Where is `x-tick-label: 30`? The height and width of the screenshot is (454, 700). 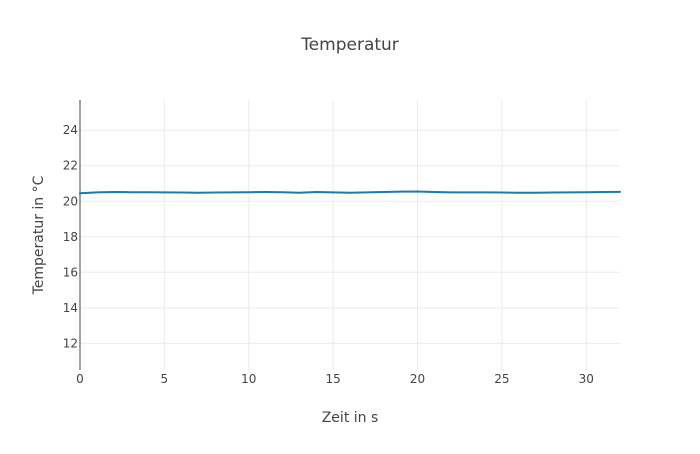 x-tick-label: 30 is located at coordinates (586, 379).